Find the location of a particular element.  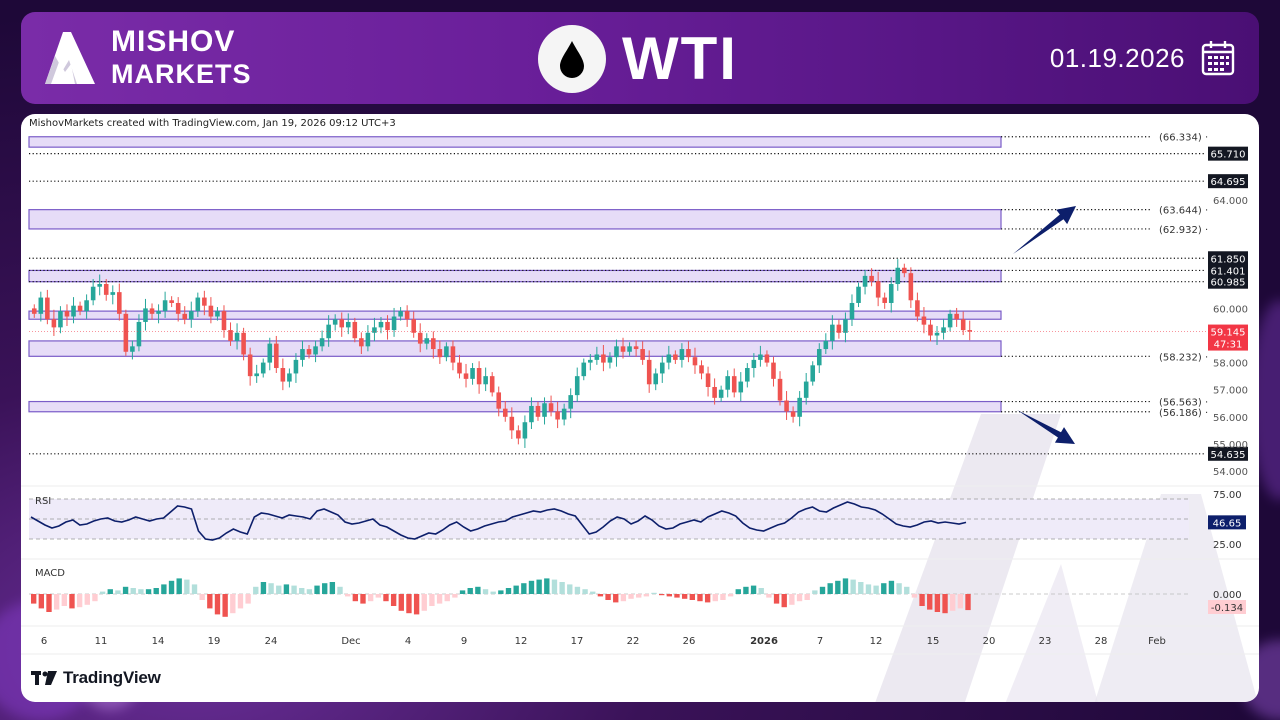

zone-price-label: (63.644) · is located at coordinates (1183, 211).